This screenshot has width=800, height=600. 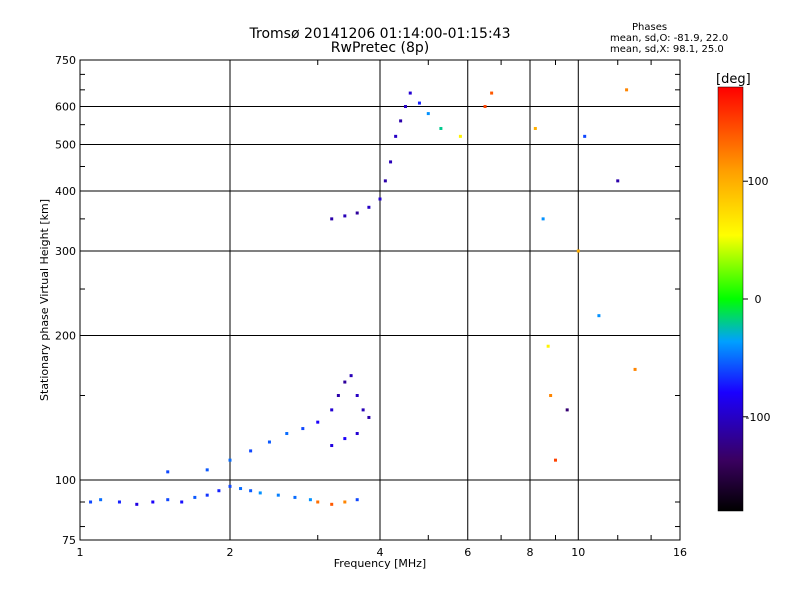 What do you see at coordinates (578, 552) in the screenshot?
I see `x-tick-label: 10` at bounding box center [578, 552].